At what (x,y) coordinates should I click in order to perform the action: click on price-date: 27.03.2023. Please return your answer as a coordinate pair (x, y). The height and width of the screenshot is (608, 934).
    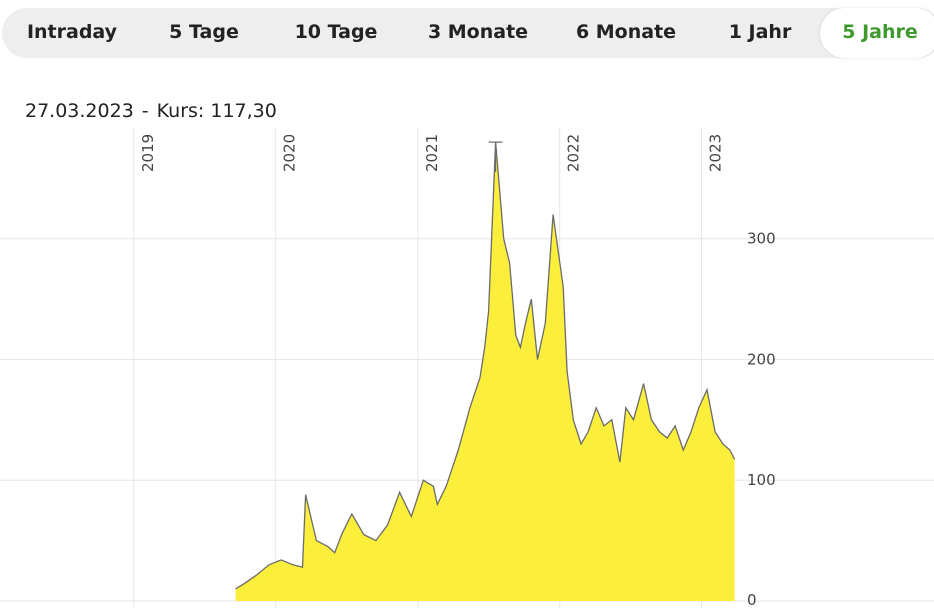
    Looking at the image, I should click on (79, 111).